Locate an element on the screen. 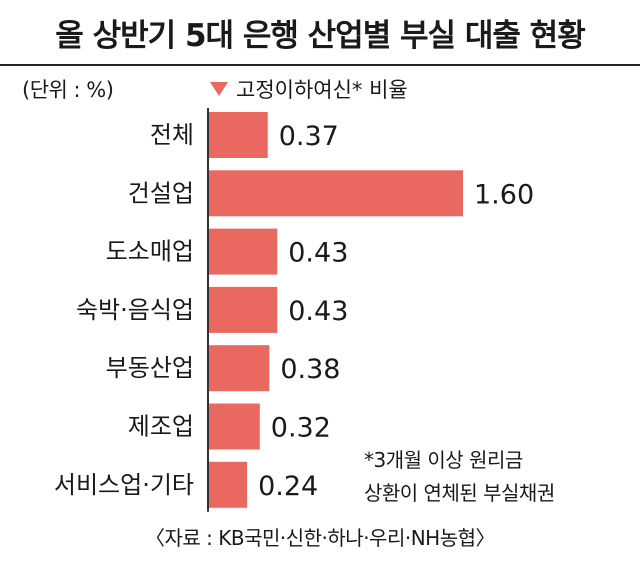 Image resolution: width=640 pixels, height=568 pixels. source-note: 〈자료 : KB국민·신한·하나·우리·NH농협〉 is located at coordinates (320, 538).